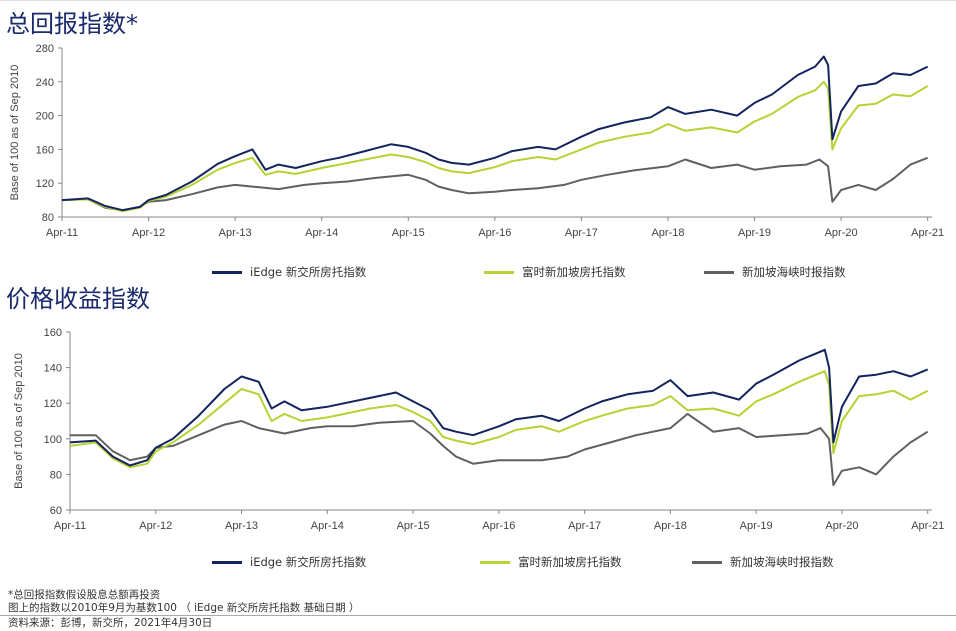 The width and height of the screenshot is (956, 631). I want to click on y-tick-label: 200, so click(45, 117).